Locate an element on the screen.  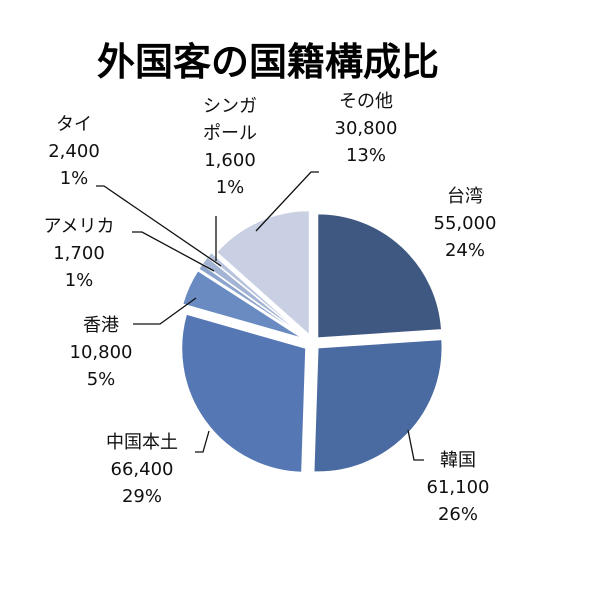
leader-line-korea is located at coordinates (415, 445).